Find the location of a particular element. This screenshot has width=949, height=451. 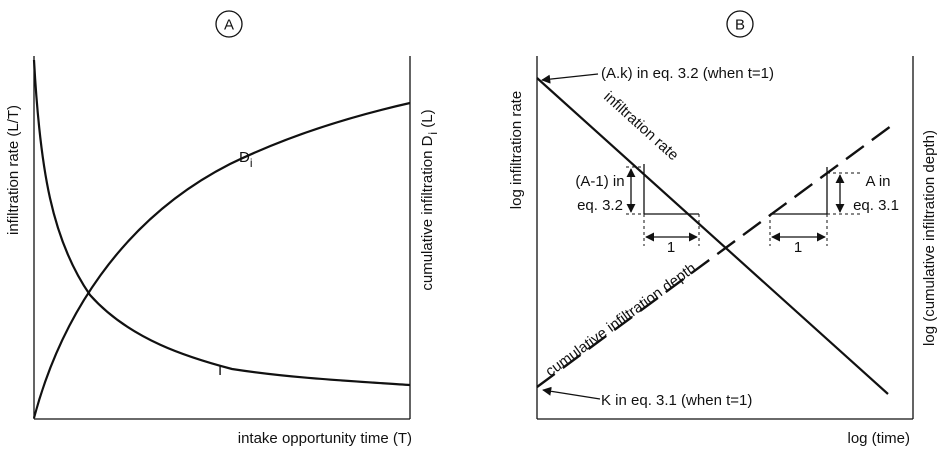

panel-a-badge: A is located at coordinates (229, 24).